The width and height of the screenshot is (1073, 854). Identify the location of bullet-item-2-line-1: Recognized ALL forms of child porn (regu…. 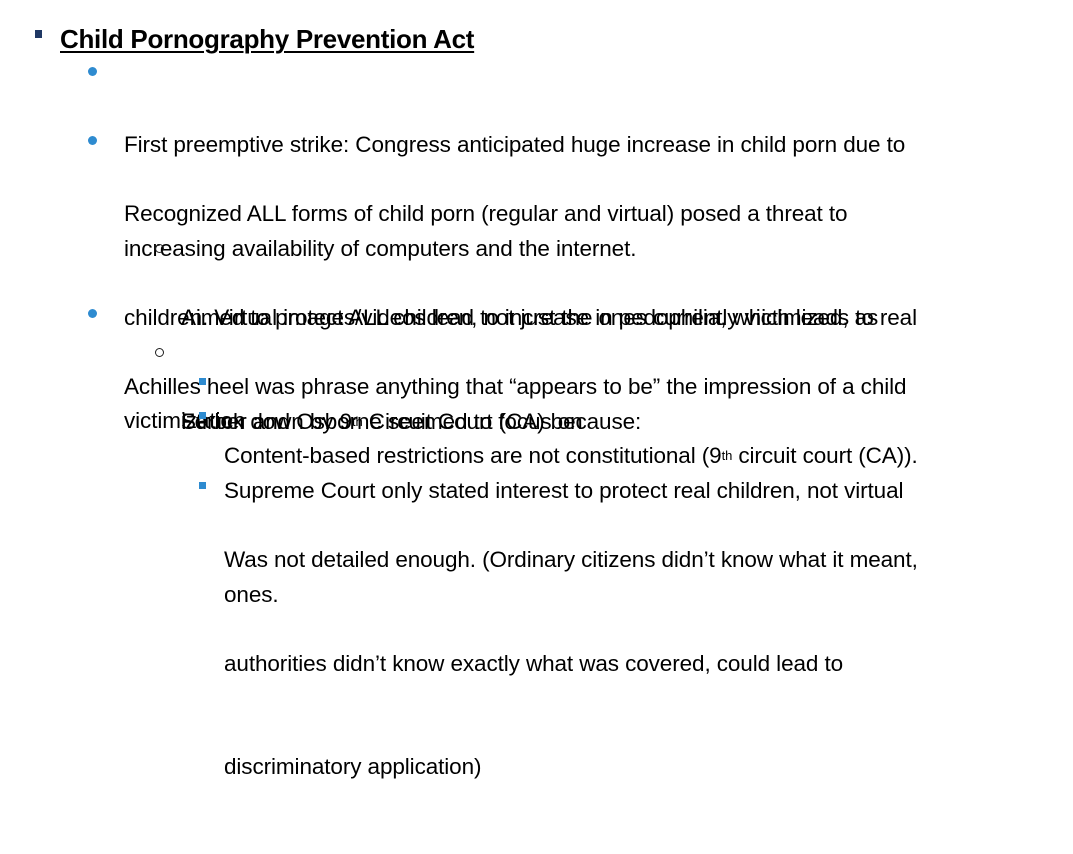
(486, 213).